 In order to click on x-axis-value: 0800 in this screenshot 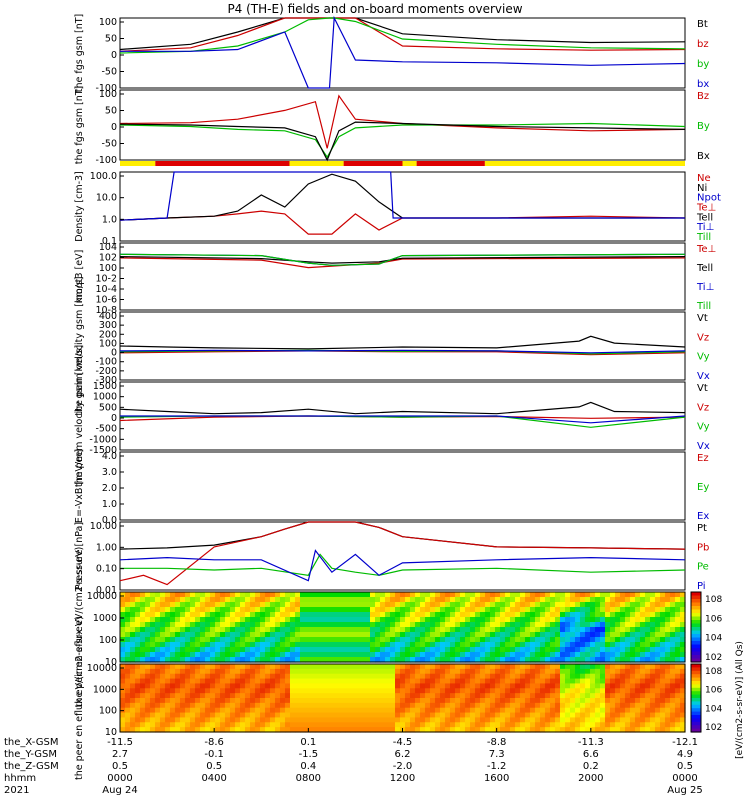, I will do `click(308, 778)`.